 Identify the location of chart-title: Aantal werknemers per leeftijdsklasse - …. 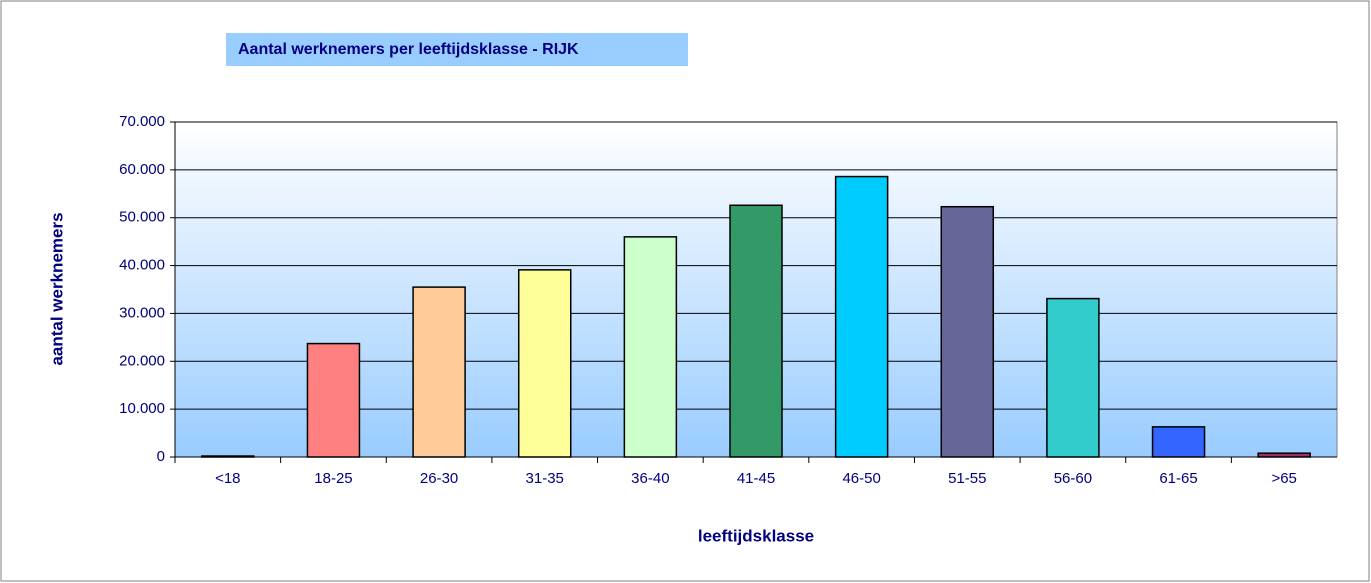
(408, 49).